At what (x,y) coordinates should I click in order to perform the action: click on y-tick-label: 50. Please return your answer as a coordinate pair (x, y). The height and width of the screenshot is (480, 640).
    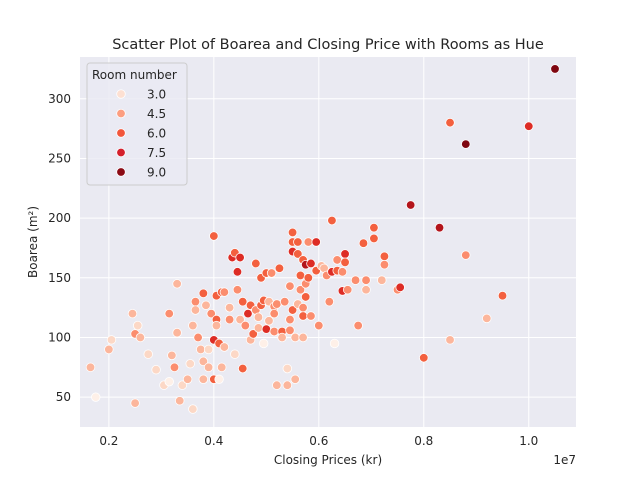
    Looking at the image, I should click on (63, 397).